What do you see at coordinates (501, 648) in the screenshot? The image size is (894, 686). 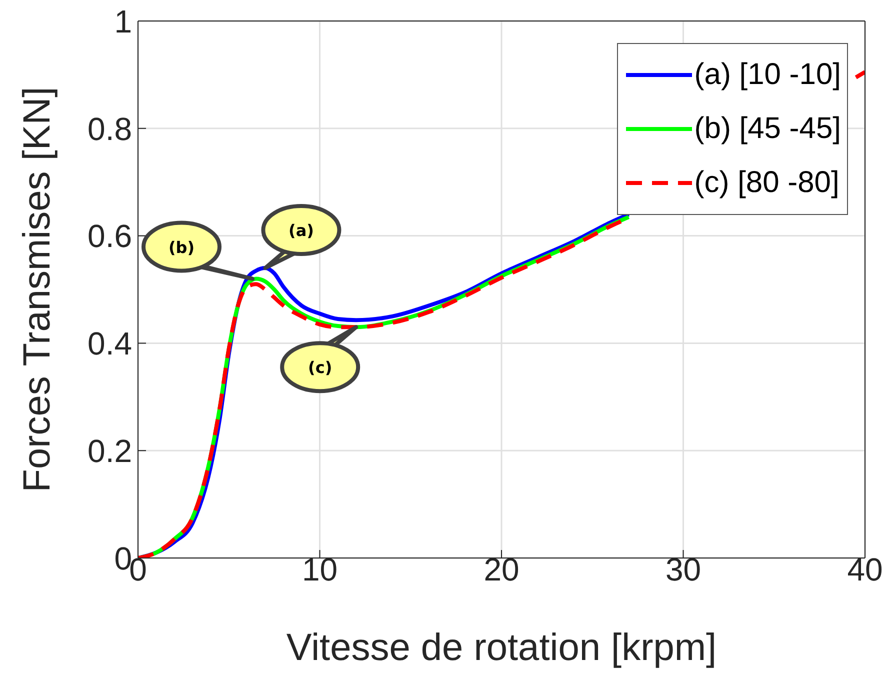 I see `x-axis-title: Vitesse de rotation [krpm]` at bounding box center [501, 648].